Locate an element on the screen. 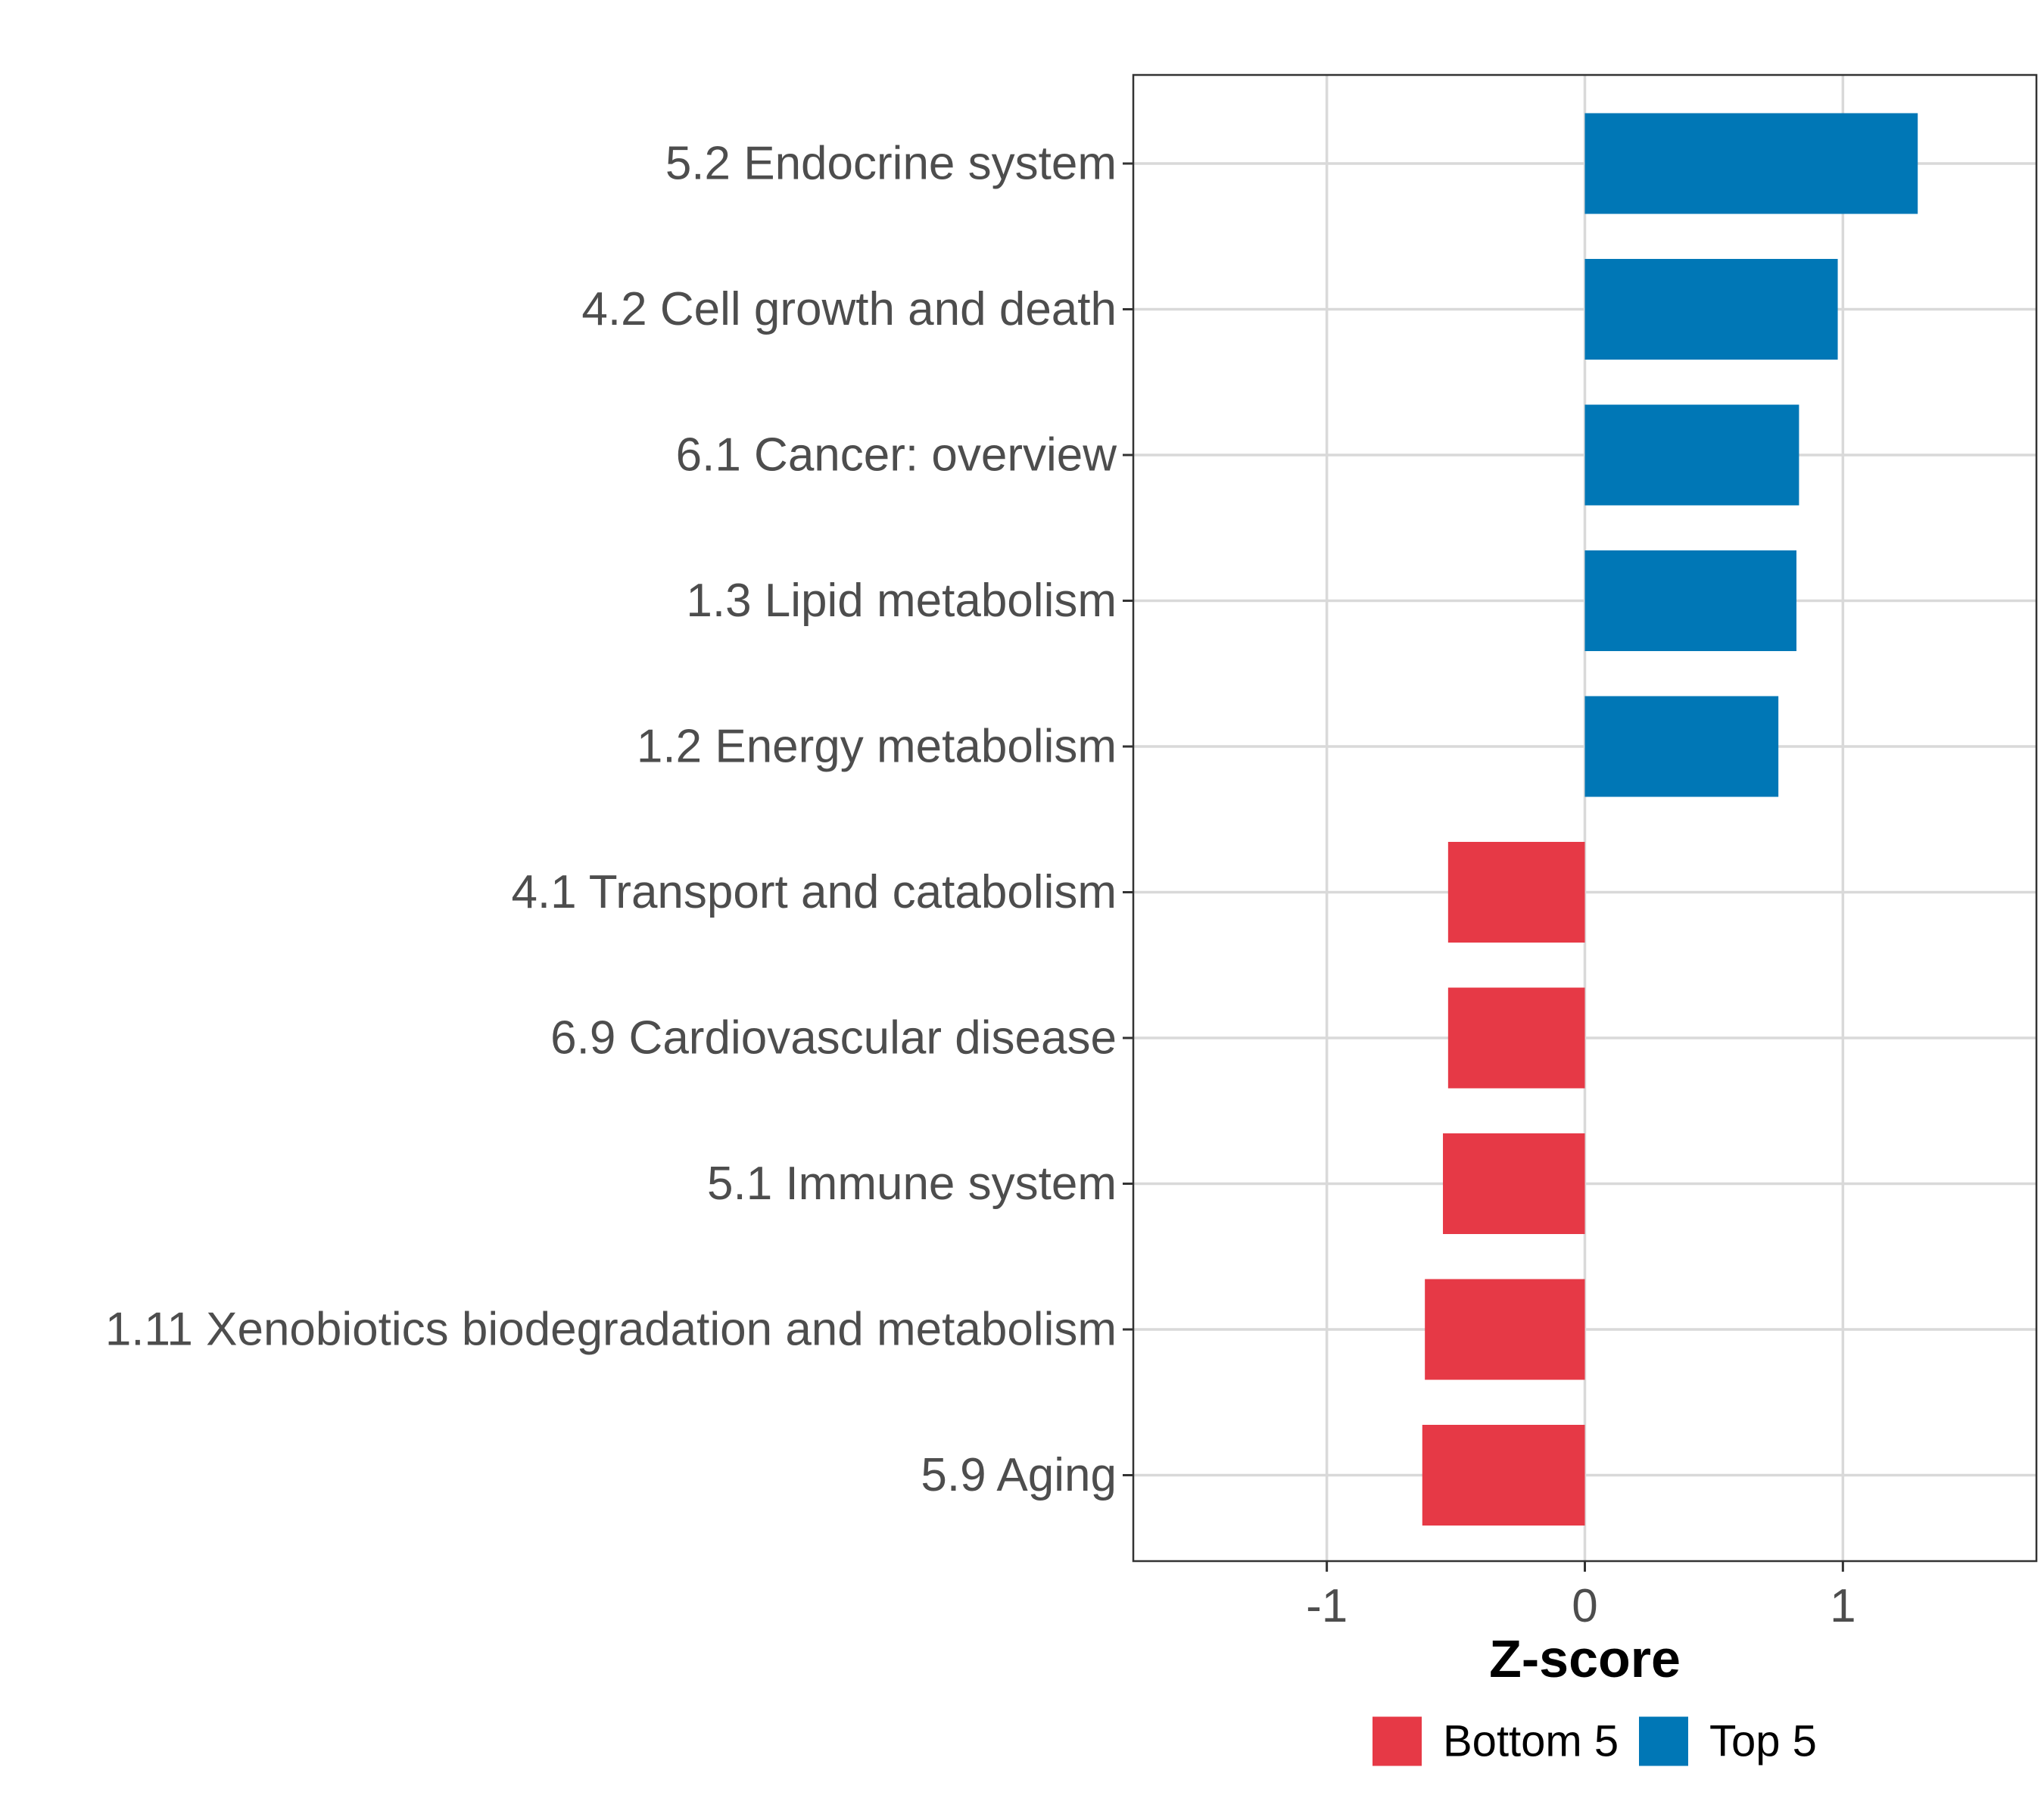 The width and height of the screenshot is (2044, 1817). y-tick-label: 4.2 Cell growth and death is located at coordinates (849, 309).